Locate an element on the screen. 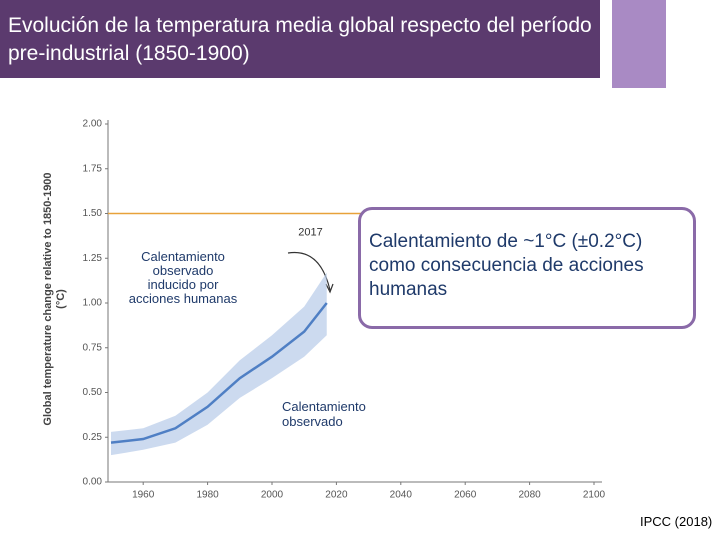  x-tick-label: 2020 is located at coordinates (336, 495).